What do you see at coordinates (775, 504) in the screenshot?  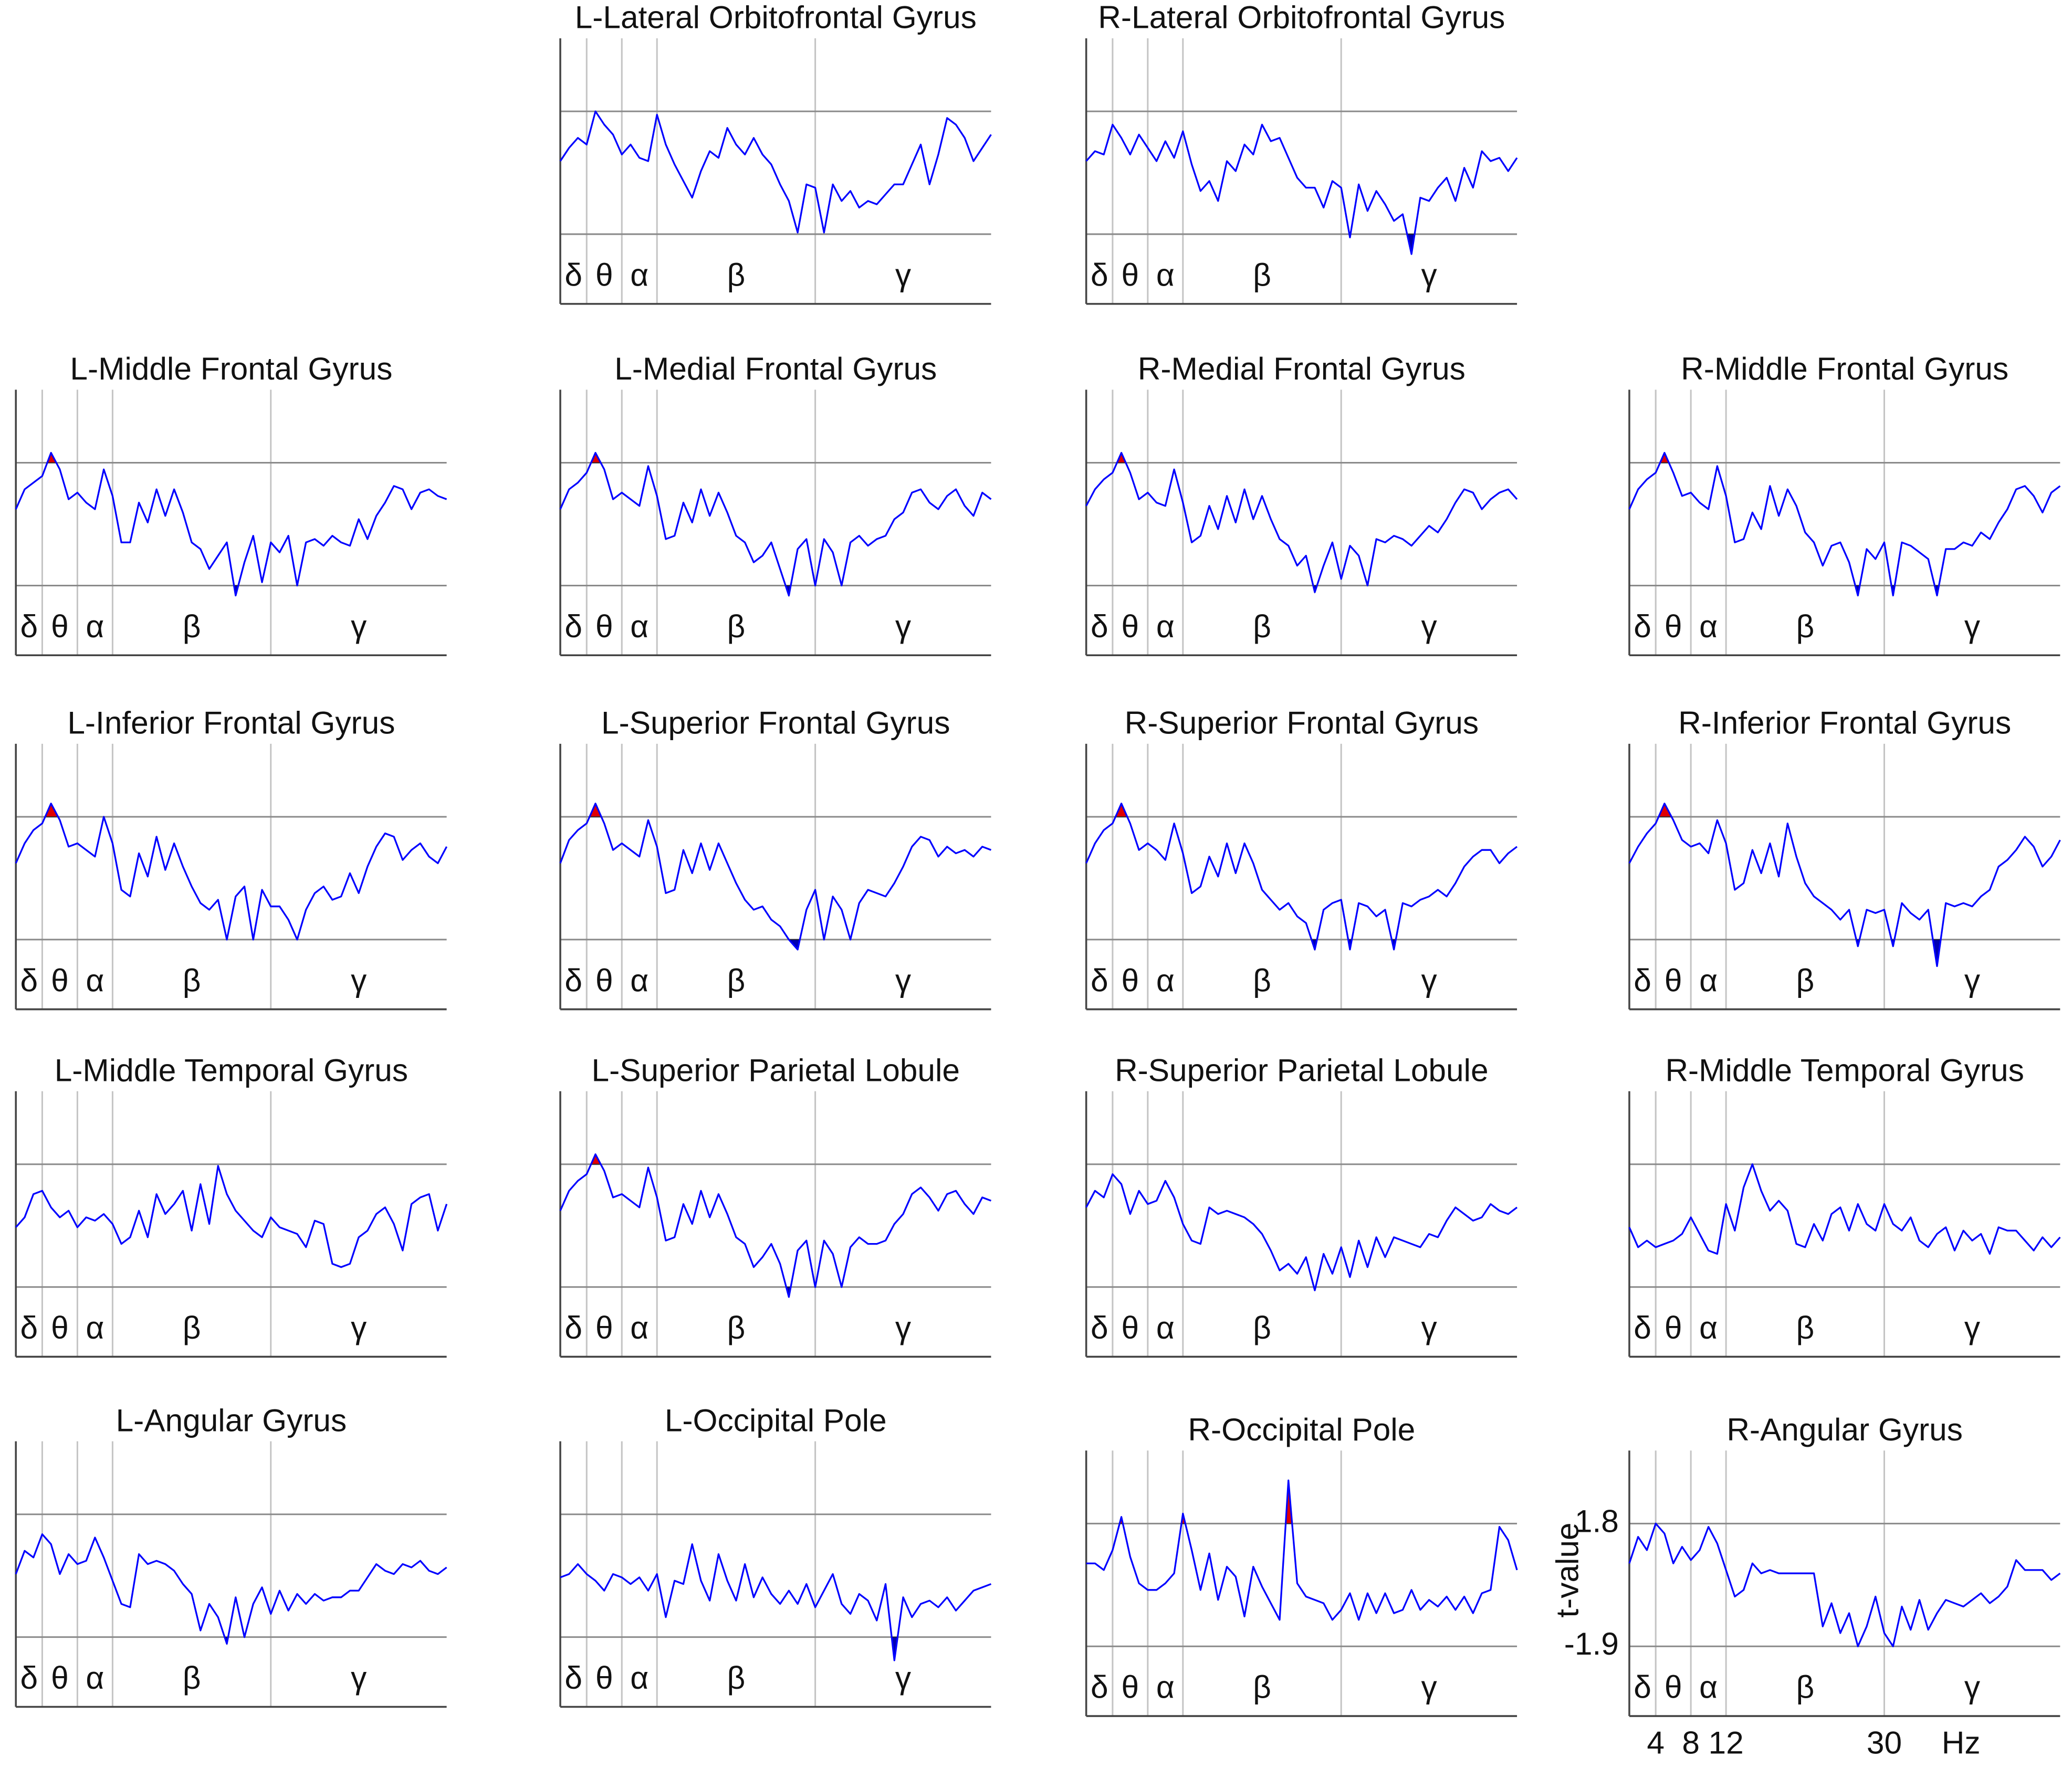 I see `panel: L-Medial Frontal Gyrus δ θ α β γ` at bounding box center [775, 504].